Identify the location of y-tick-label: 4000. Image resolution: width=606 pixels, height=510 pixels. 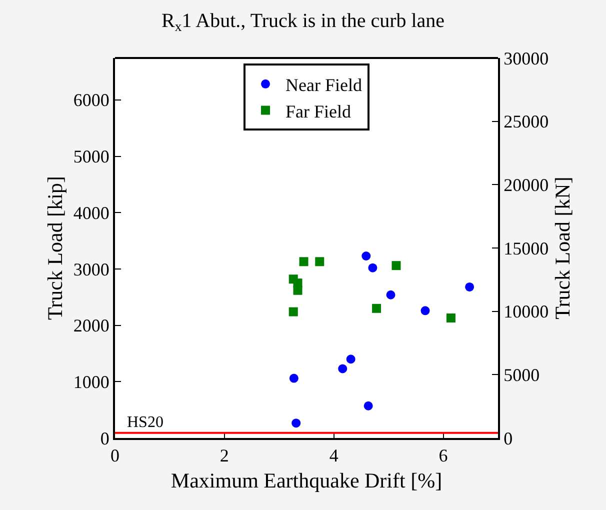
(91, 212).